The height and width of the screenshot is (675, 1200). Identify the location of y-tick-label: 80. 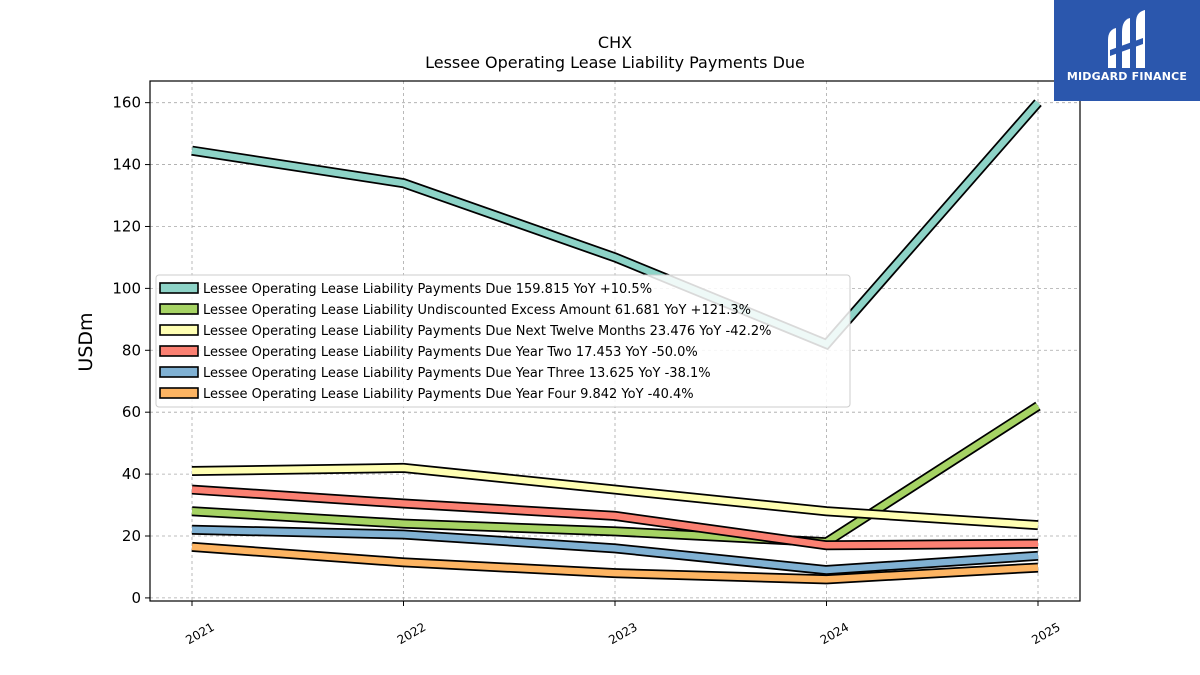
(131, 350).